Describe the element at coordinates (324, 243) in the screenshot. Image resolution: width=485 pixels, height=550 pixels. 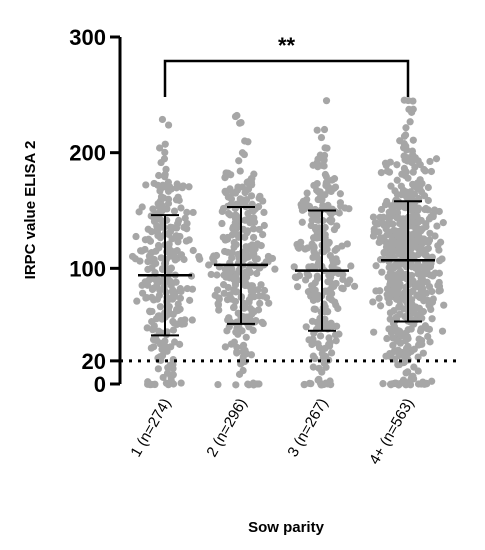
I see `series-points` at that location.